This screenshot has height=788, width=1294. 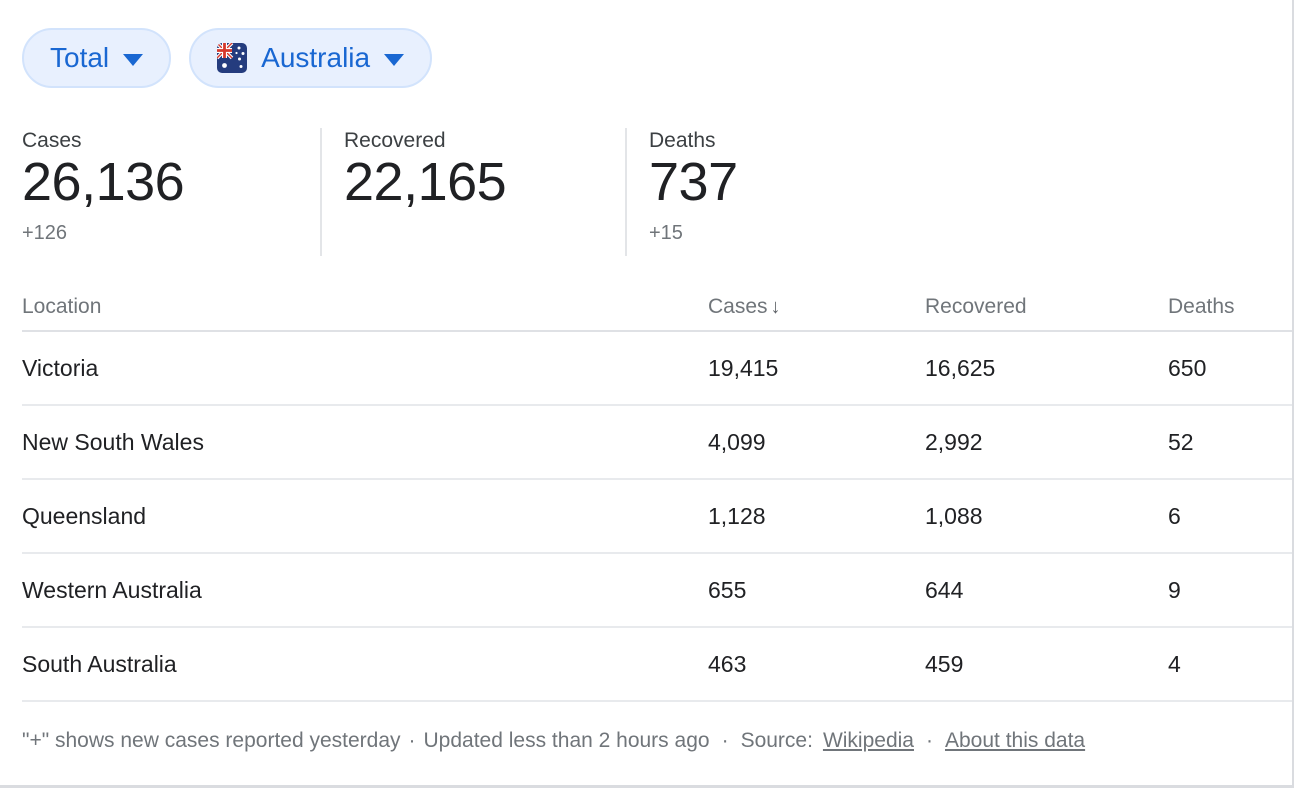 What do you see at coordinates (954, 515) in the screenshot?
I see `cell-recovered: 1,088` at bounding box center [954, 515].